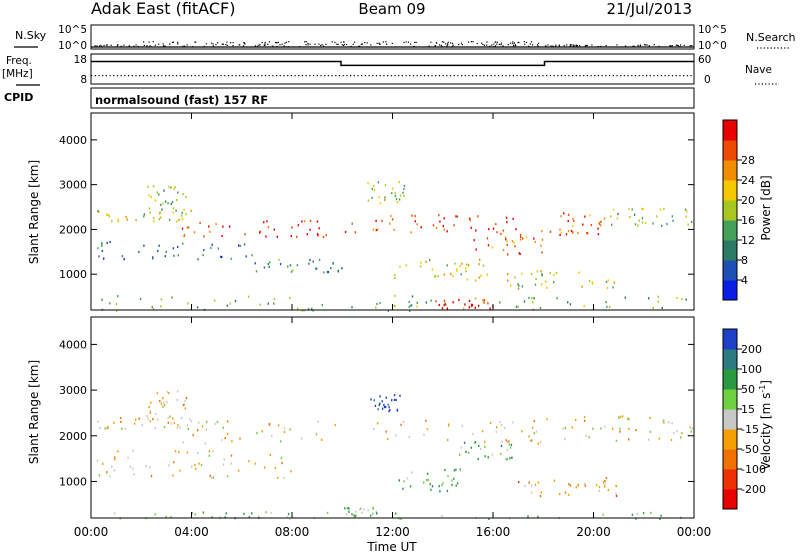  I want to click on nave-label: Nave, so click(758, 70).